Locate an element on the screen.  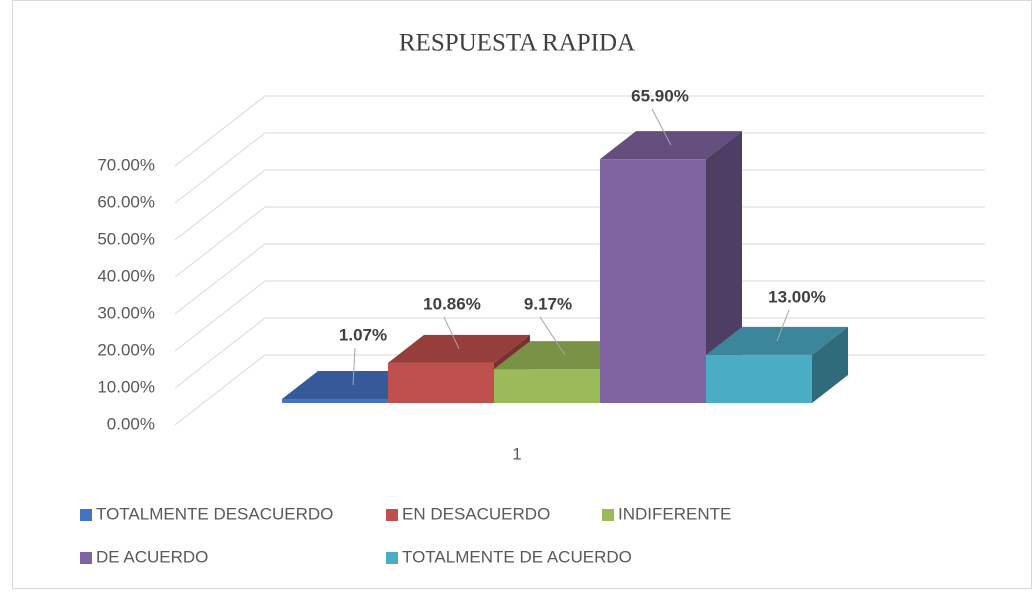
data-label: 65.90% is located at coordinates (660, 95).